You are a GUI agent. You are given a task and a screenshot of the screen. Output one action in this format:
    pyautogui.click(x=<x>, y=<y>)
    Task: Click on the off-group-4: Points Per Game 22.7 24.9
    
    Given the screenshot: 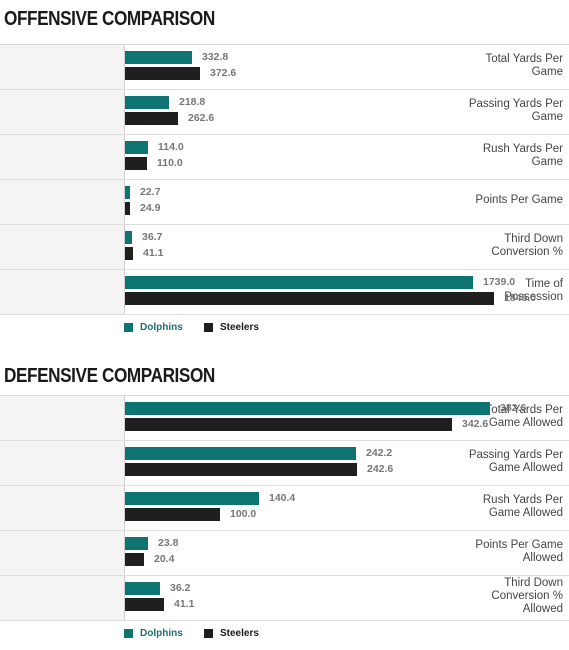 What is the action you would take?
    pyautogui.click(x=284, y=202)
    